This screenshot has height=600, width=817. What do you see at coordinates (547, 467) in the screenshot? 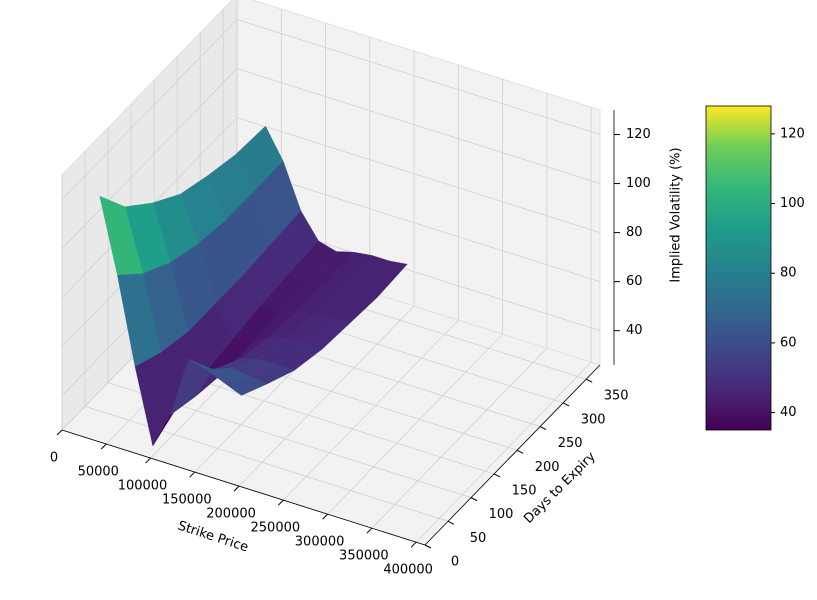
I see `y-tick-label: 200` at bounding box center [547, 467].